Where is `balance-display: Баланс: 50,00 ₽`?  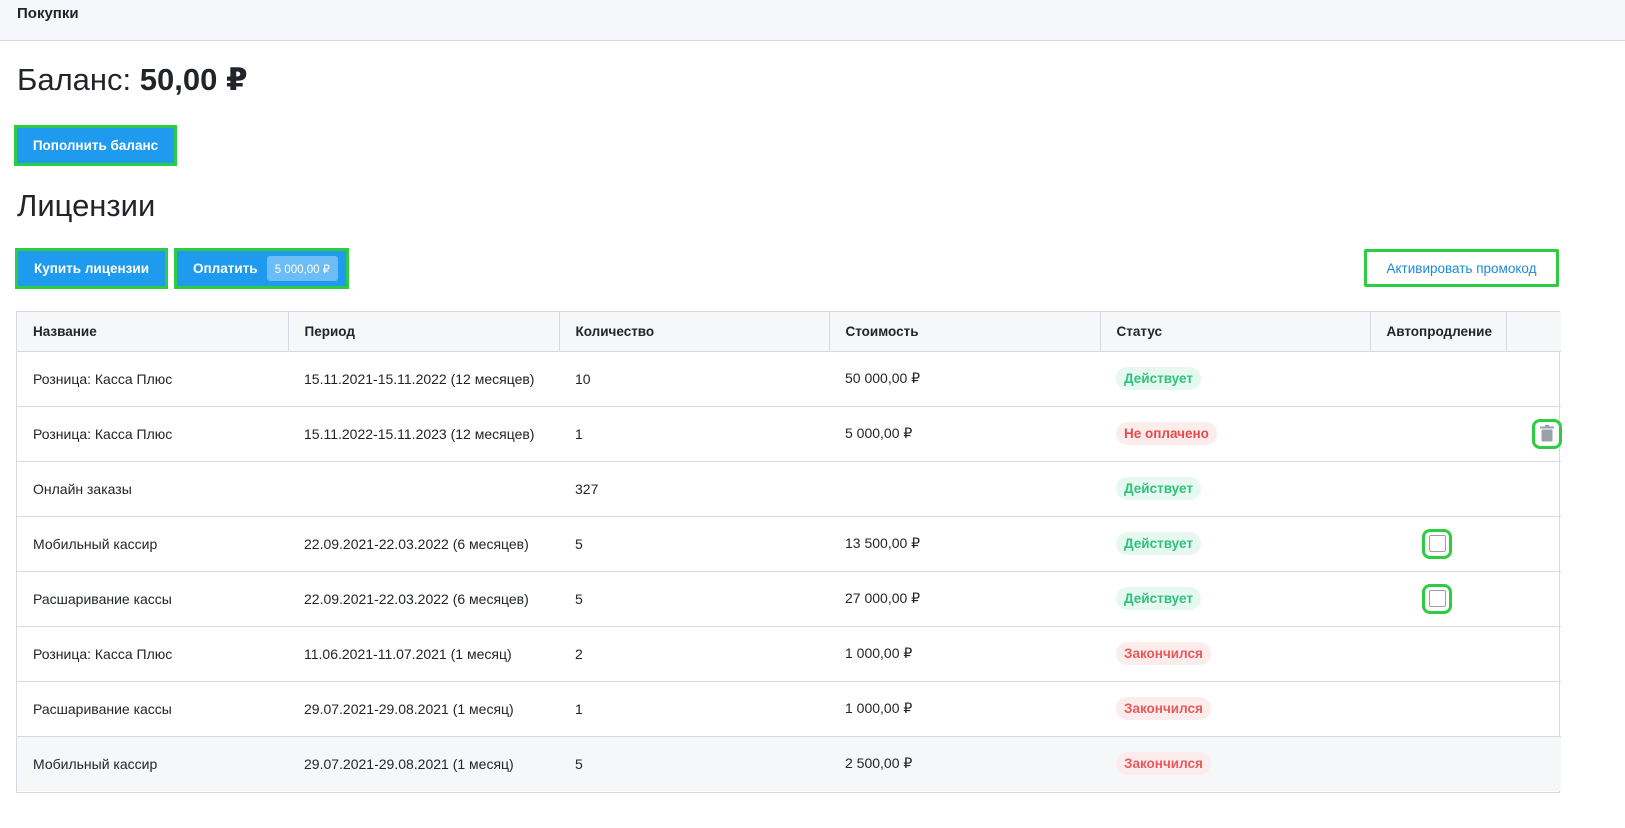 balance-display: Баланс: 50,00 ₽ is located at coordinates (132, 80).